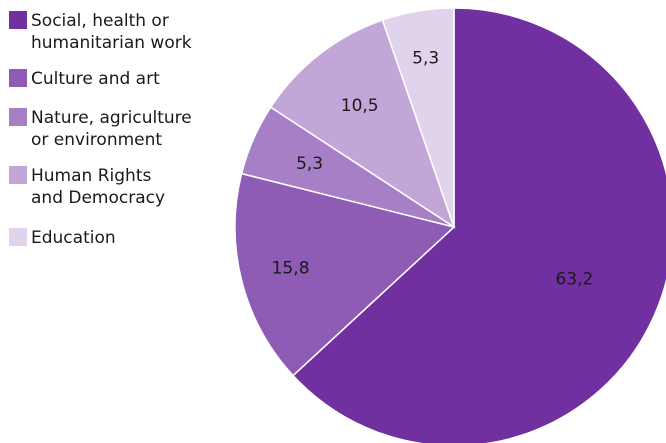 This screenshot has height=443, width=666. Describe the element at coordinates (111, 129) in the screenshot. I see `legend-label: Nature, agriculture or environment` at that location.